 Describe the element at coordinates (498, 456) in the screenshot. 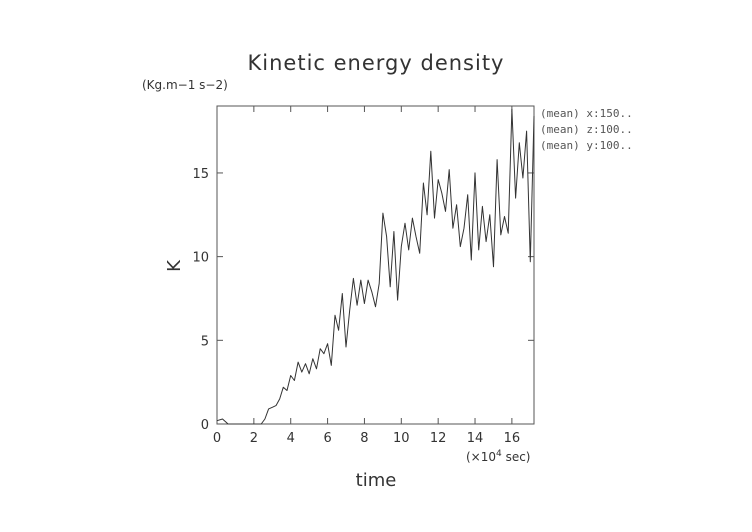

I see `x-unit-label: (×104 sec)` at that location.